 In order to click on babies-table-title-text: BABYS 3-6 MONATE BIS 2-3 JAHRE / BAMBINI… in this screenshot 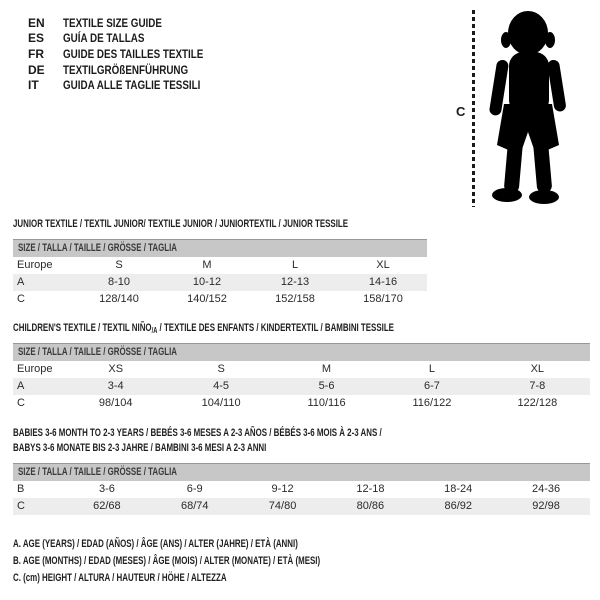, I will do `click(140, 448)`.